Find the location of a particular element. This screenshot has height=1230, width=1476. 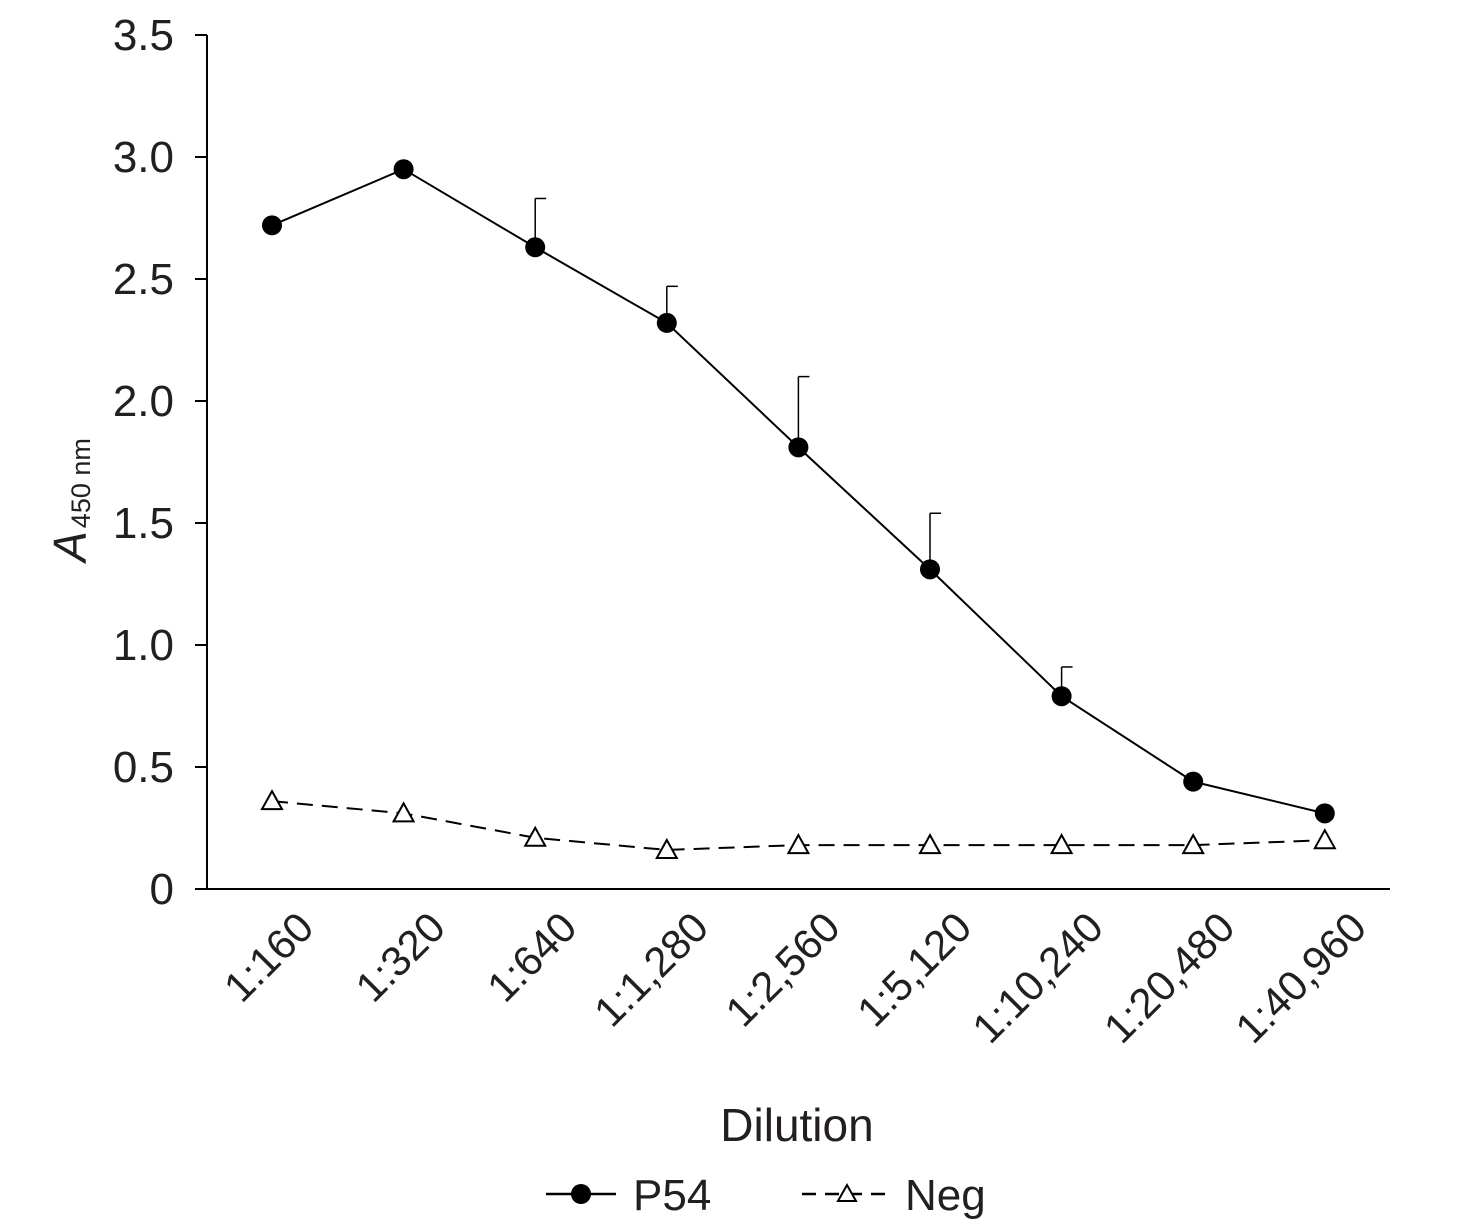

y-tick-label: 1.0 is located at coordinates (143, 645).